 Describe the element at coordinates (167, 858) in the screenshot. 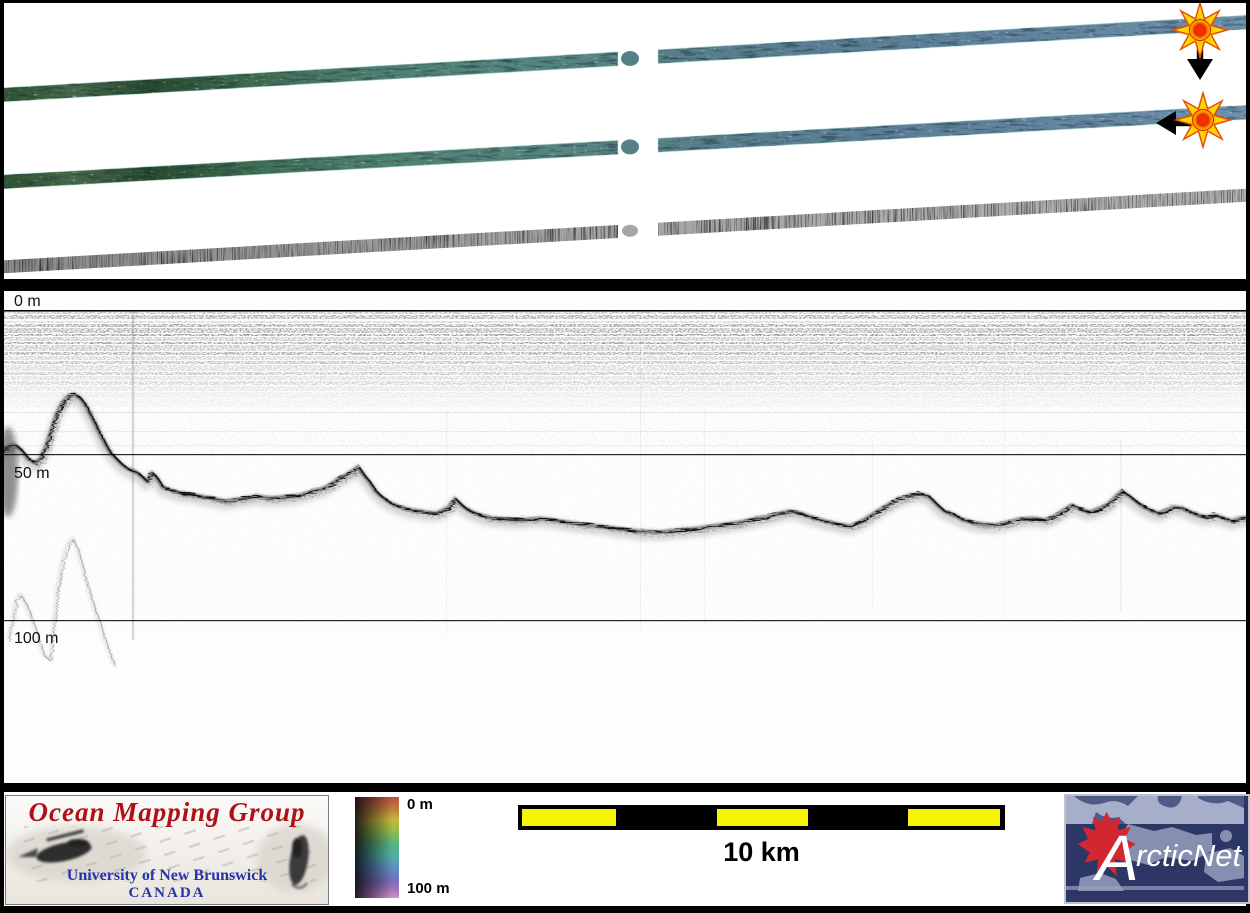

I see `omg-logo-artwork` at that location.